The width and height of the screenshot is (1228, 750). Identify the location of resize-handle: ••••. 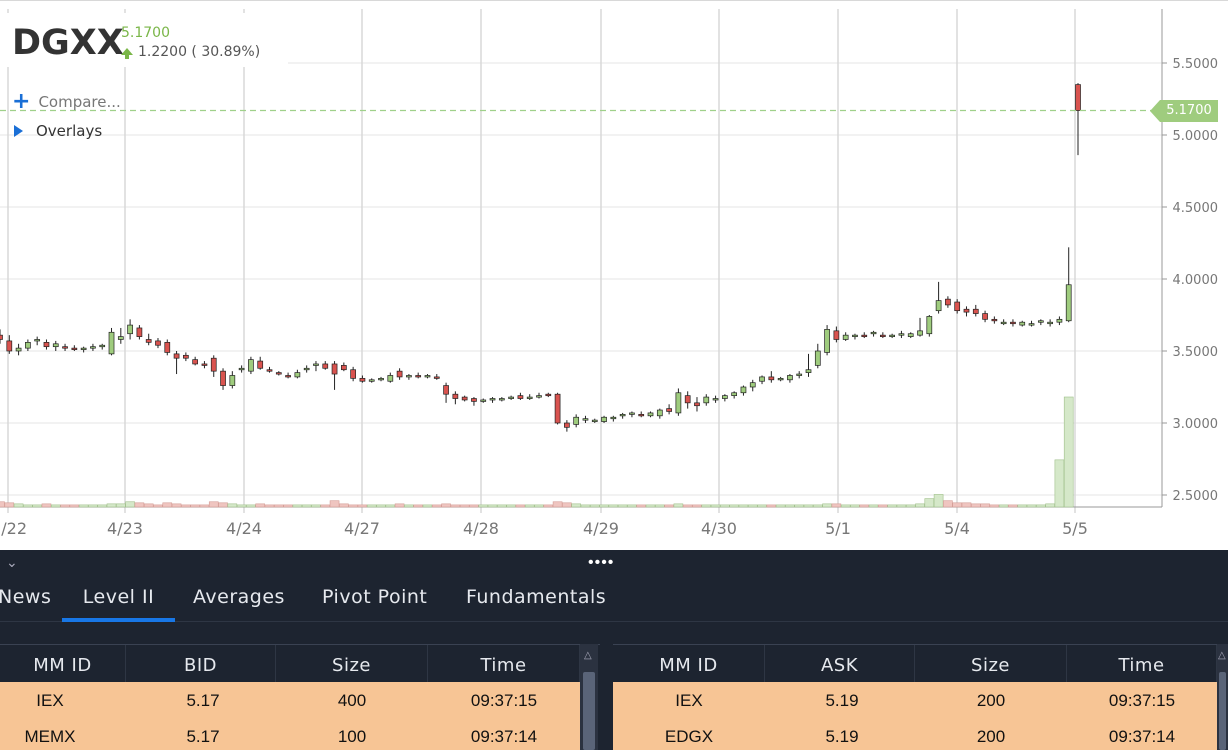
(601, 562).